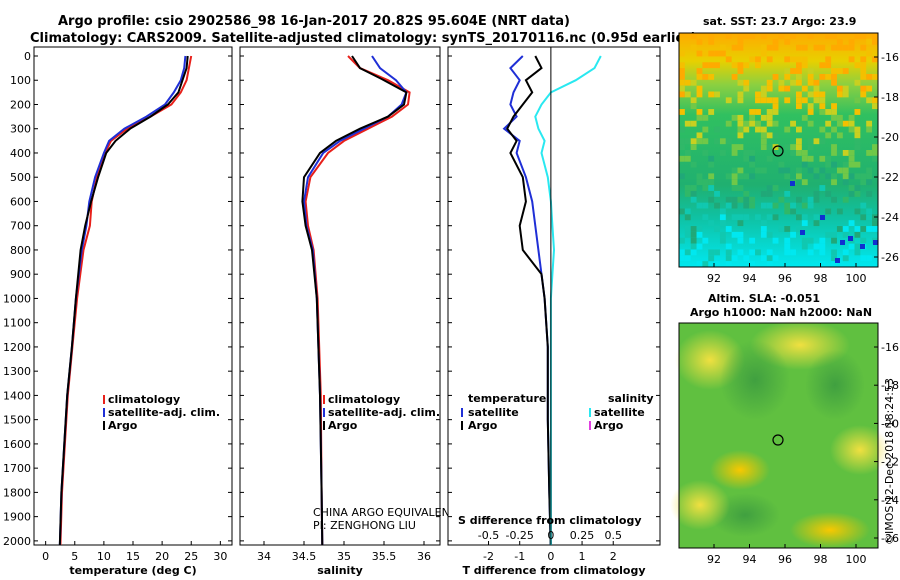  I want to click on x-tick-label: 0, so click(550, 556).